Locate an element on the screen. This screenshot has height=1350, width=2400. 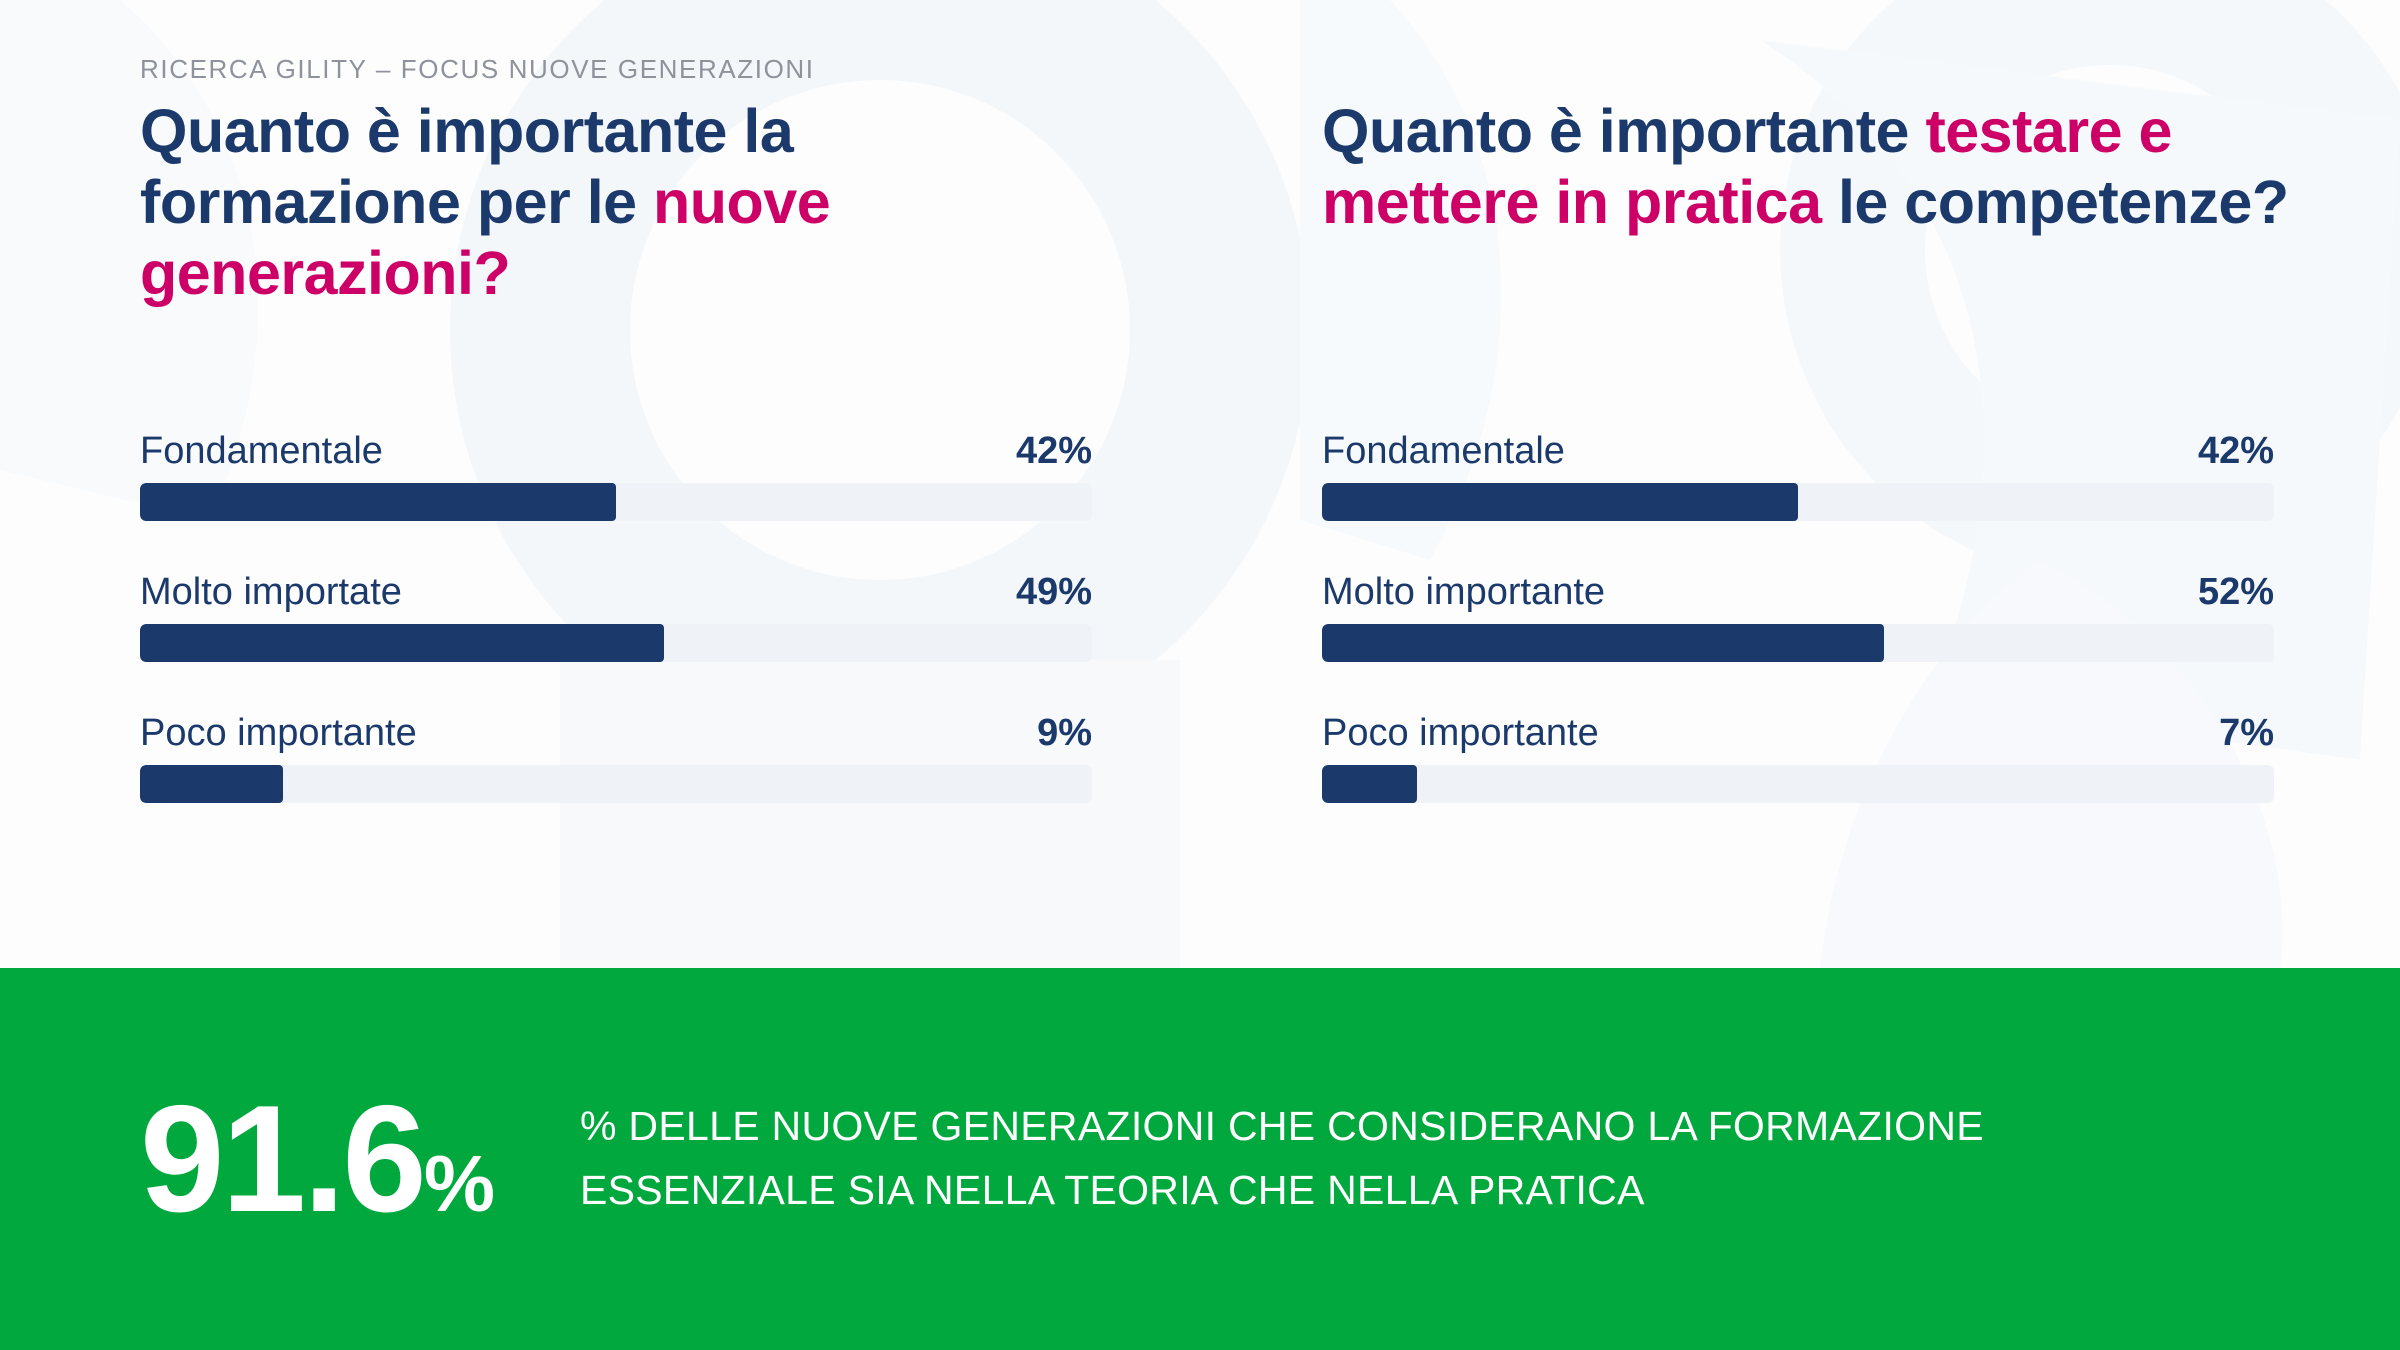
bar-row: Poco importante 9% is located at coordinates (616, 758).